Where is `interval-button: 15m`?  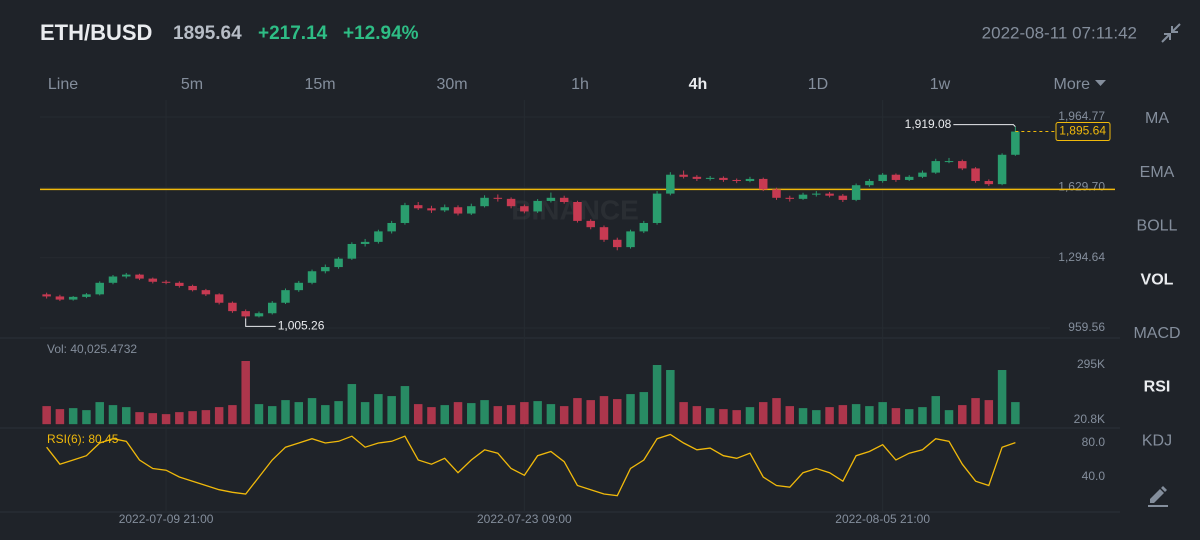
interval-button: 15m is located at coordinates (319, 84).